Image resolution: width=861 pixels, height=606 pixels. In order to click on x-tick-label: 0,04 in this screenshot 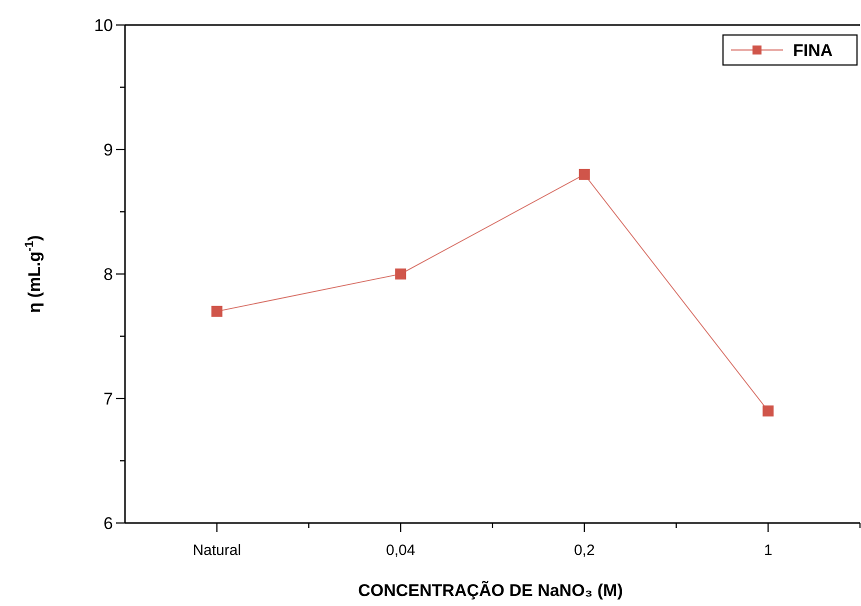, I will do `click(401, 550)`.